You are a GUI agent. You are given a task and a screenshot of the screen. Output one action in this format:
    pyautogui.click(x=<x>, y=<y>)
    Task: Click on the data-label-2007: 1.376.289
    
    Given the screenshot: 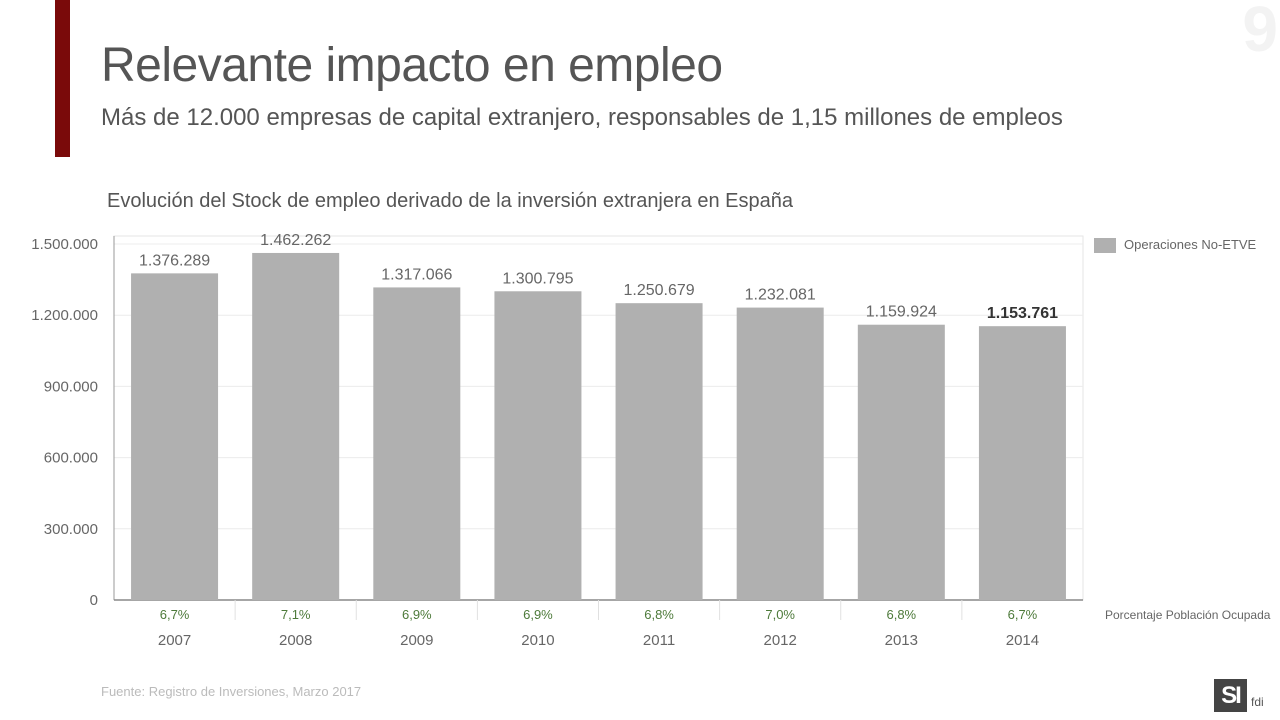 What is the action you would take?
    pyautogui.click(x=174, y=260)
    